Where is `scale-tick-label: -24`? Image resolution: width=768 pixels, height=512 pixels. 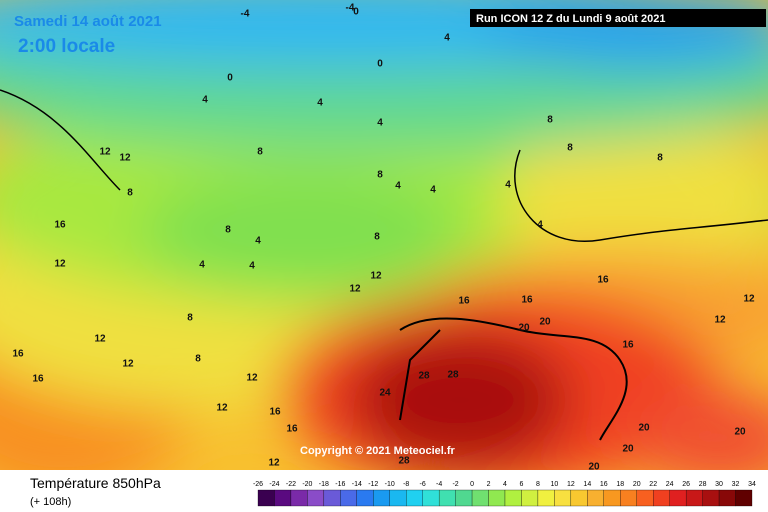 scale-tick-label: -24 is located at coordinates (274, 484).